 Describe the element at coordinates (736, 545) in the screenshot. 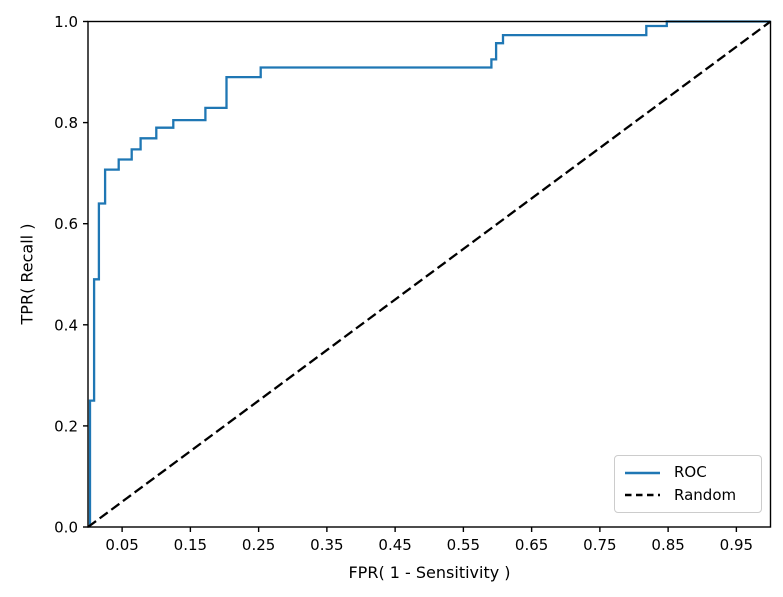

I see `x-tick-label: 0.95` at that location.